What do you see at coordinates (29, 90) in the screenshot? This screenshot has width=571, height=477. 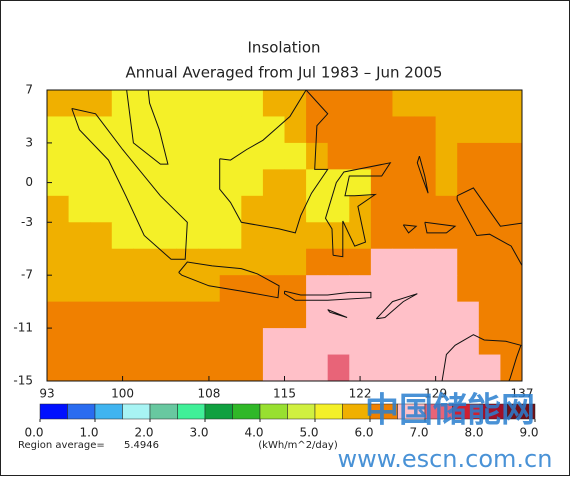 I see `y-tick-label: 7` at bounding box center [29, 90].